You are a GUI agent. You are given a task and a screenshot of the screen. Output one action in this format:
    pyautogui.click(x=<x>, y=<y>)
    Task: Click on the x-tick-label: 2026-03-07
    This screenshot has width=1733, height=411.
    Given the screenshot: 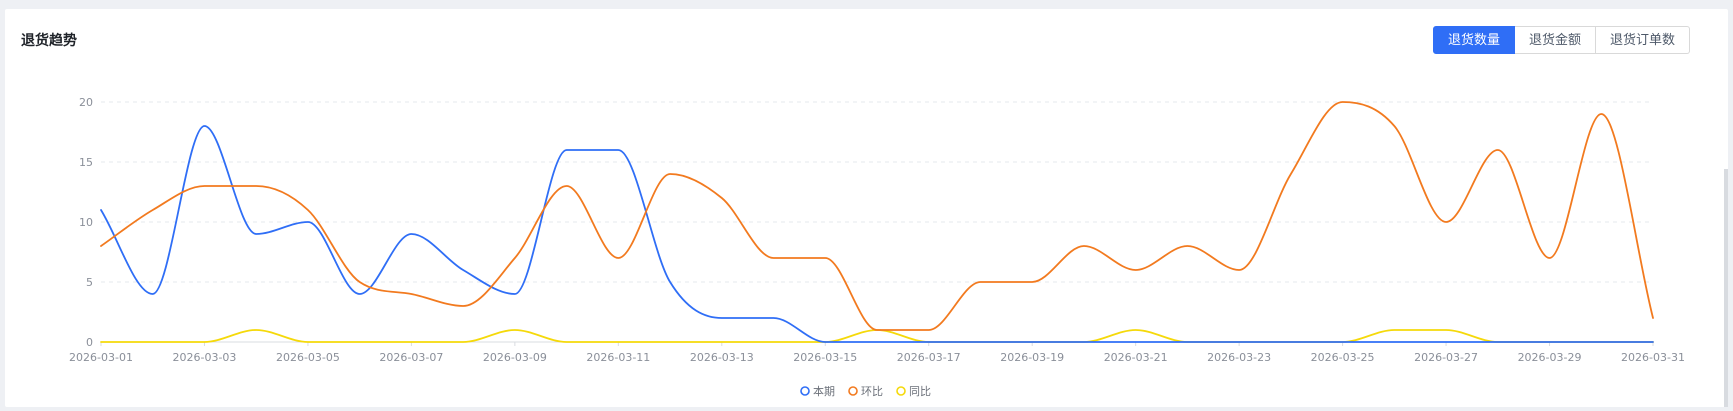 What is the action you would take?
    pyautogui.click(x=411, y=357)
    